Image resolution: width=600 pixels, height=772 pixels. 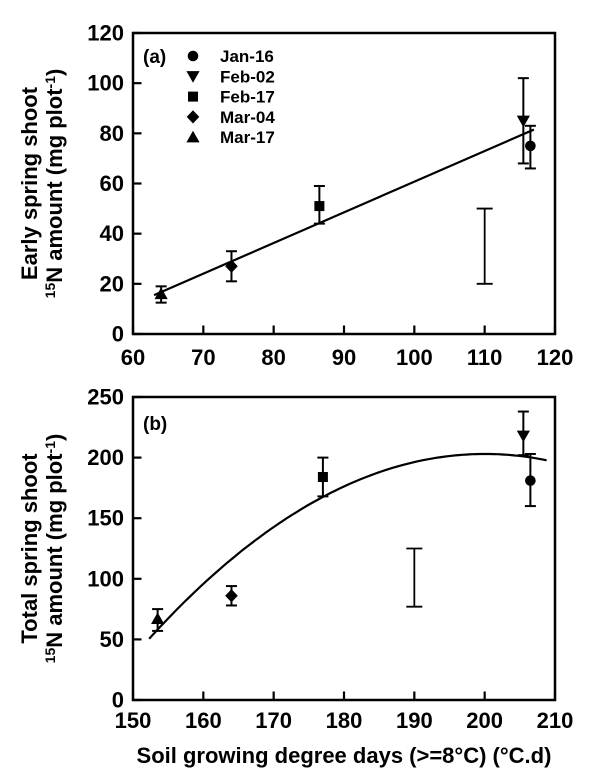 What do you see at coordinates (344, 357) in the screenshot?
I see `panel-a-x-tick-label: 90` at bounding box center [344, 357].